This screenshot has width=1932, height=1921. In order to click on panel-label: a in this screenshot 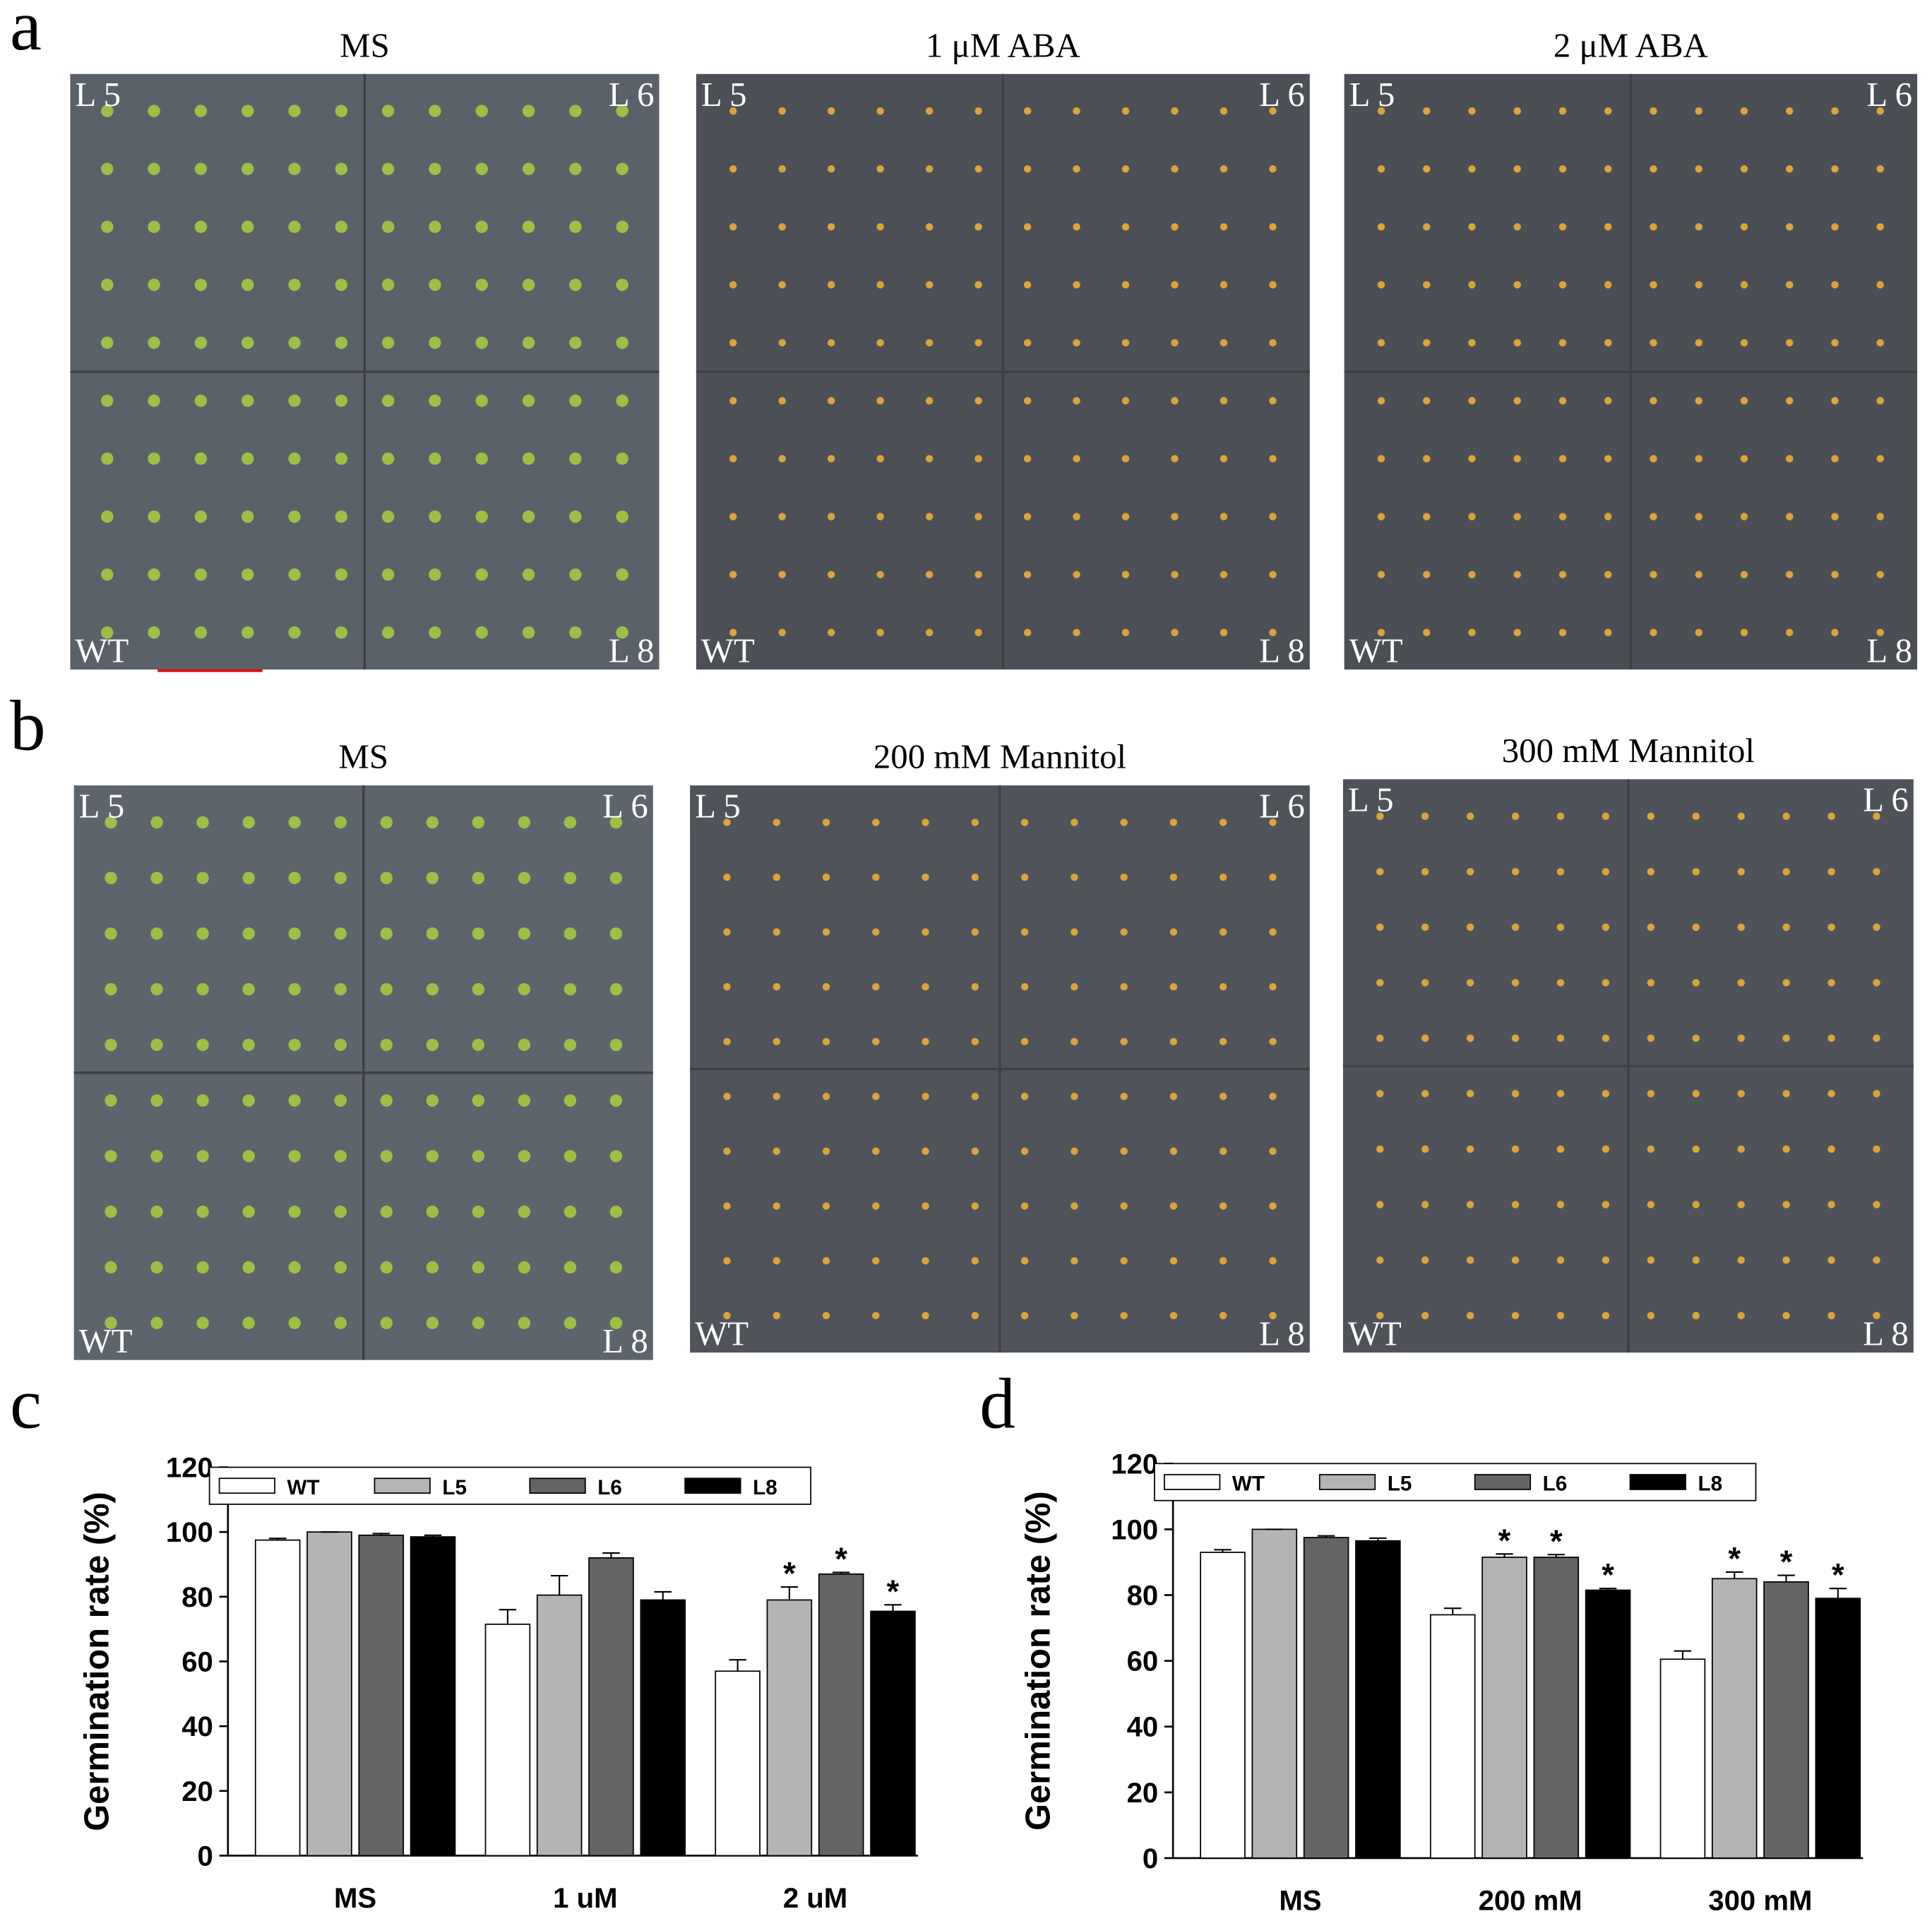, I will do `click(26, 32)`.